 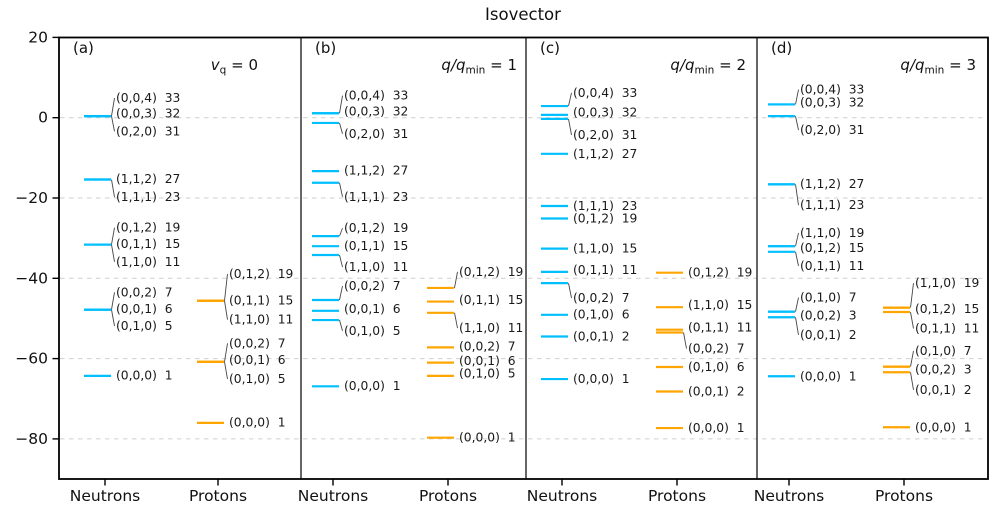 I want to click on panel-tag: (d), so click(x=781, y=48).